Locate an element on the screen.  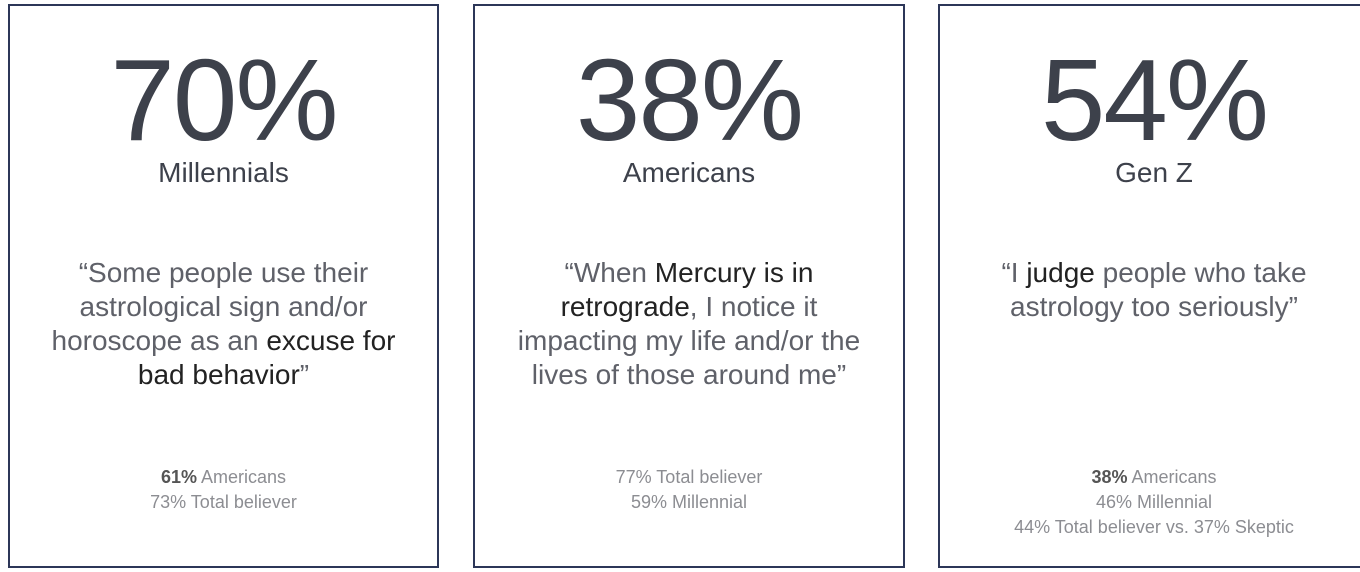
stat-value: 70% is located at coordinates (224, 100).